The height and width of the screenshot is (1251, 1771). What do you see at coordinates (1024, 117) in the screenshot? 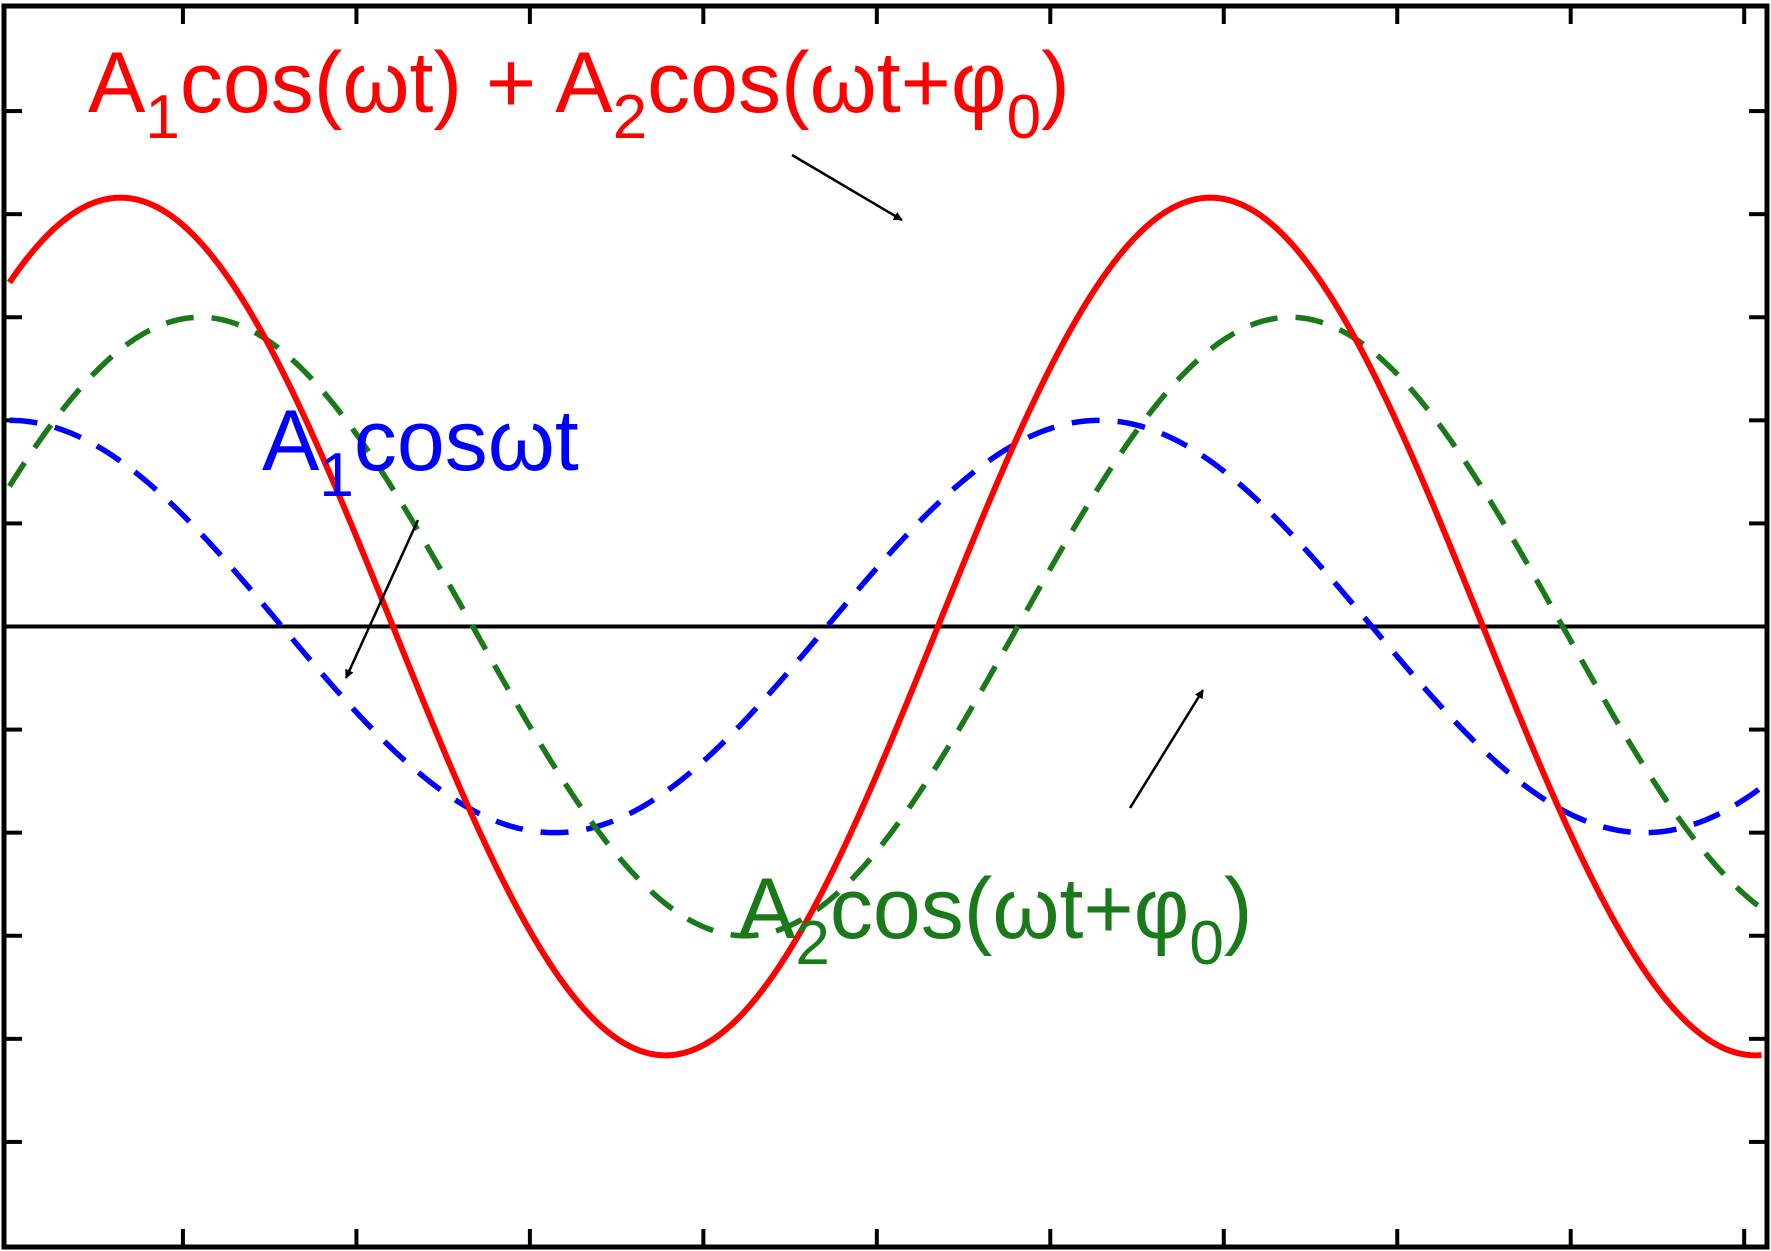
I see `annotation-sum-part-5: 0` at bounding box center [1024, 117].